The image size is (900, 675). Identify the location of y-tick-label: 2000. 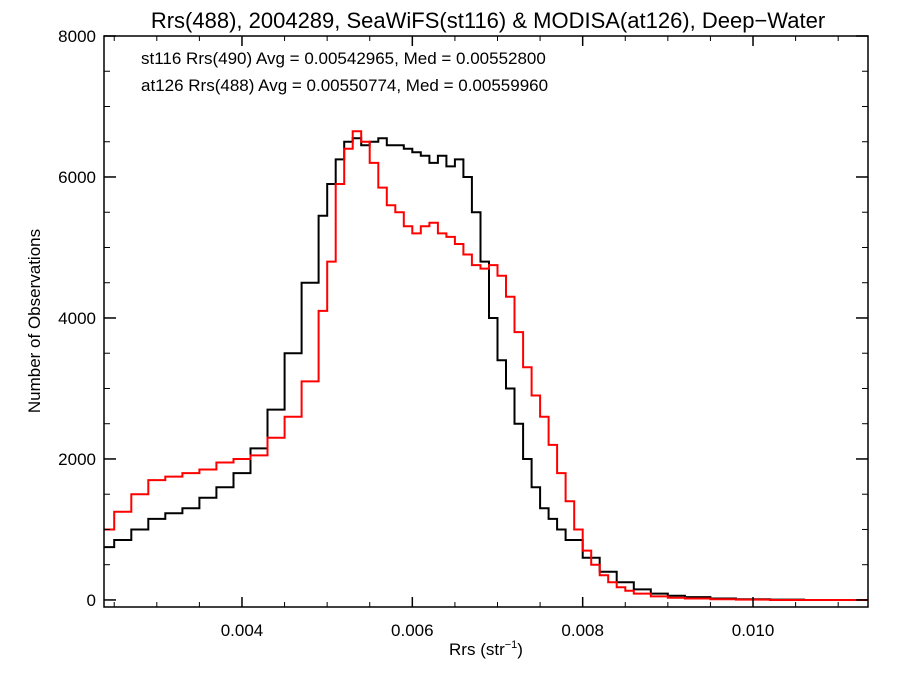
(77, 459).